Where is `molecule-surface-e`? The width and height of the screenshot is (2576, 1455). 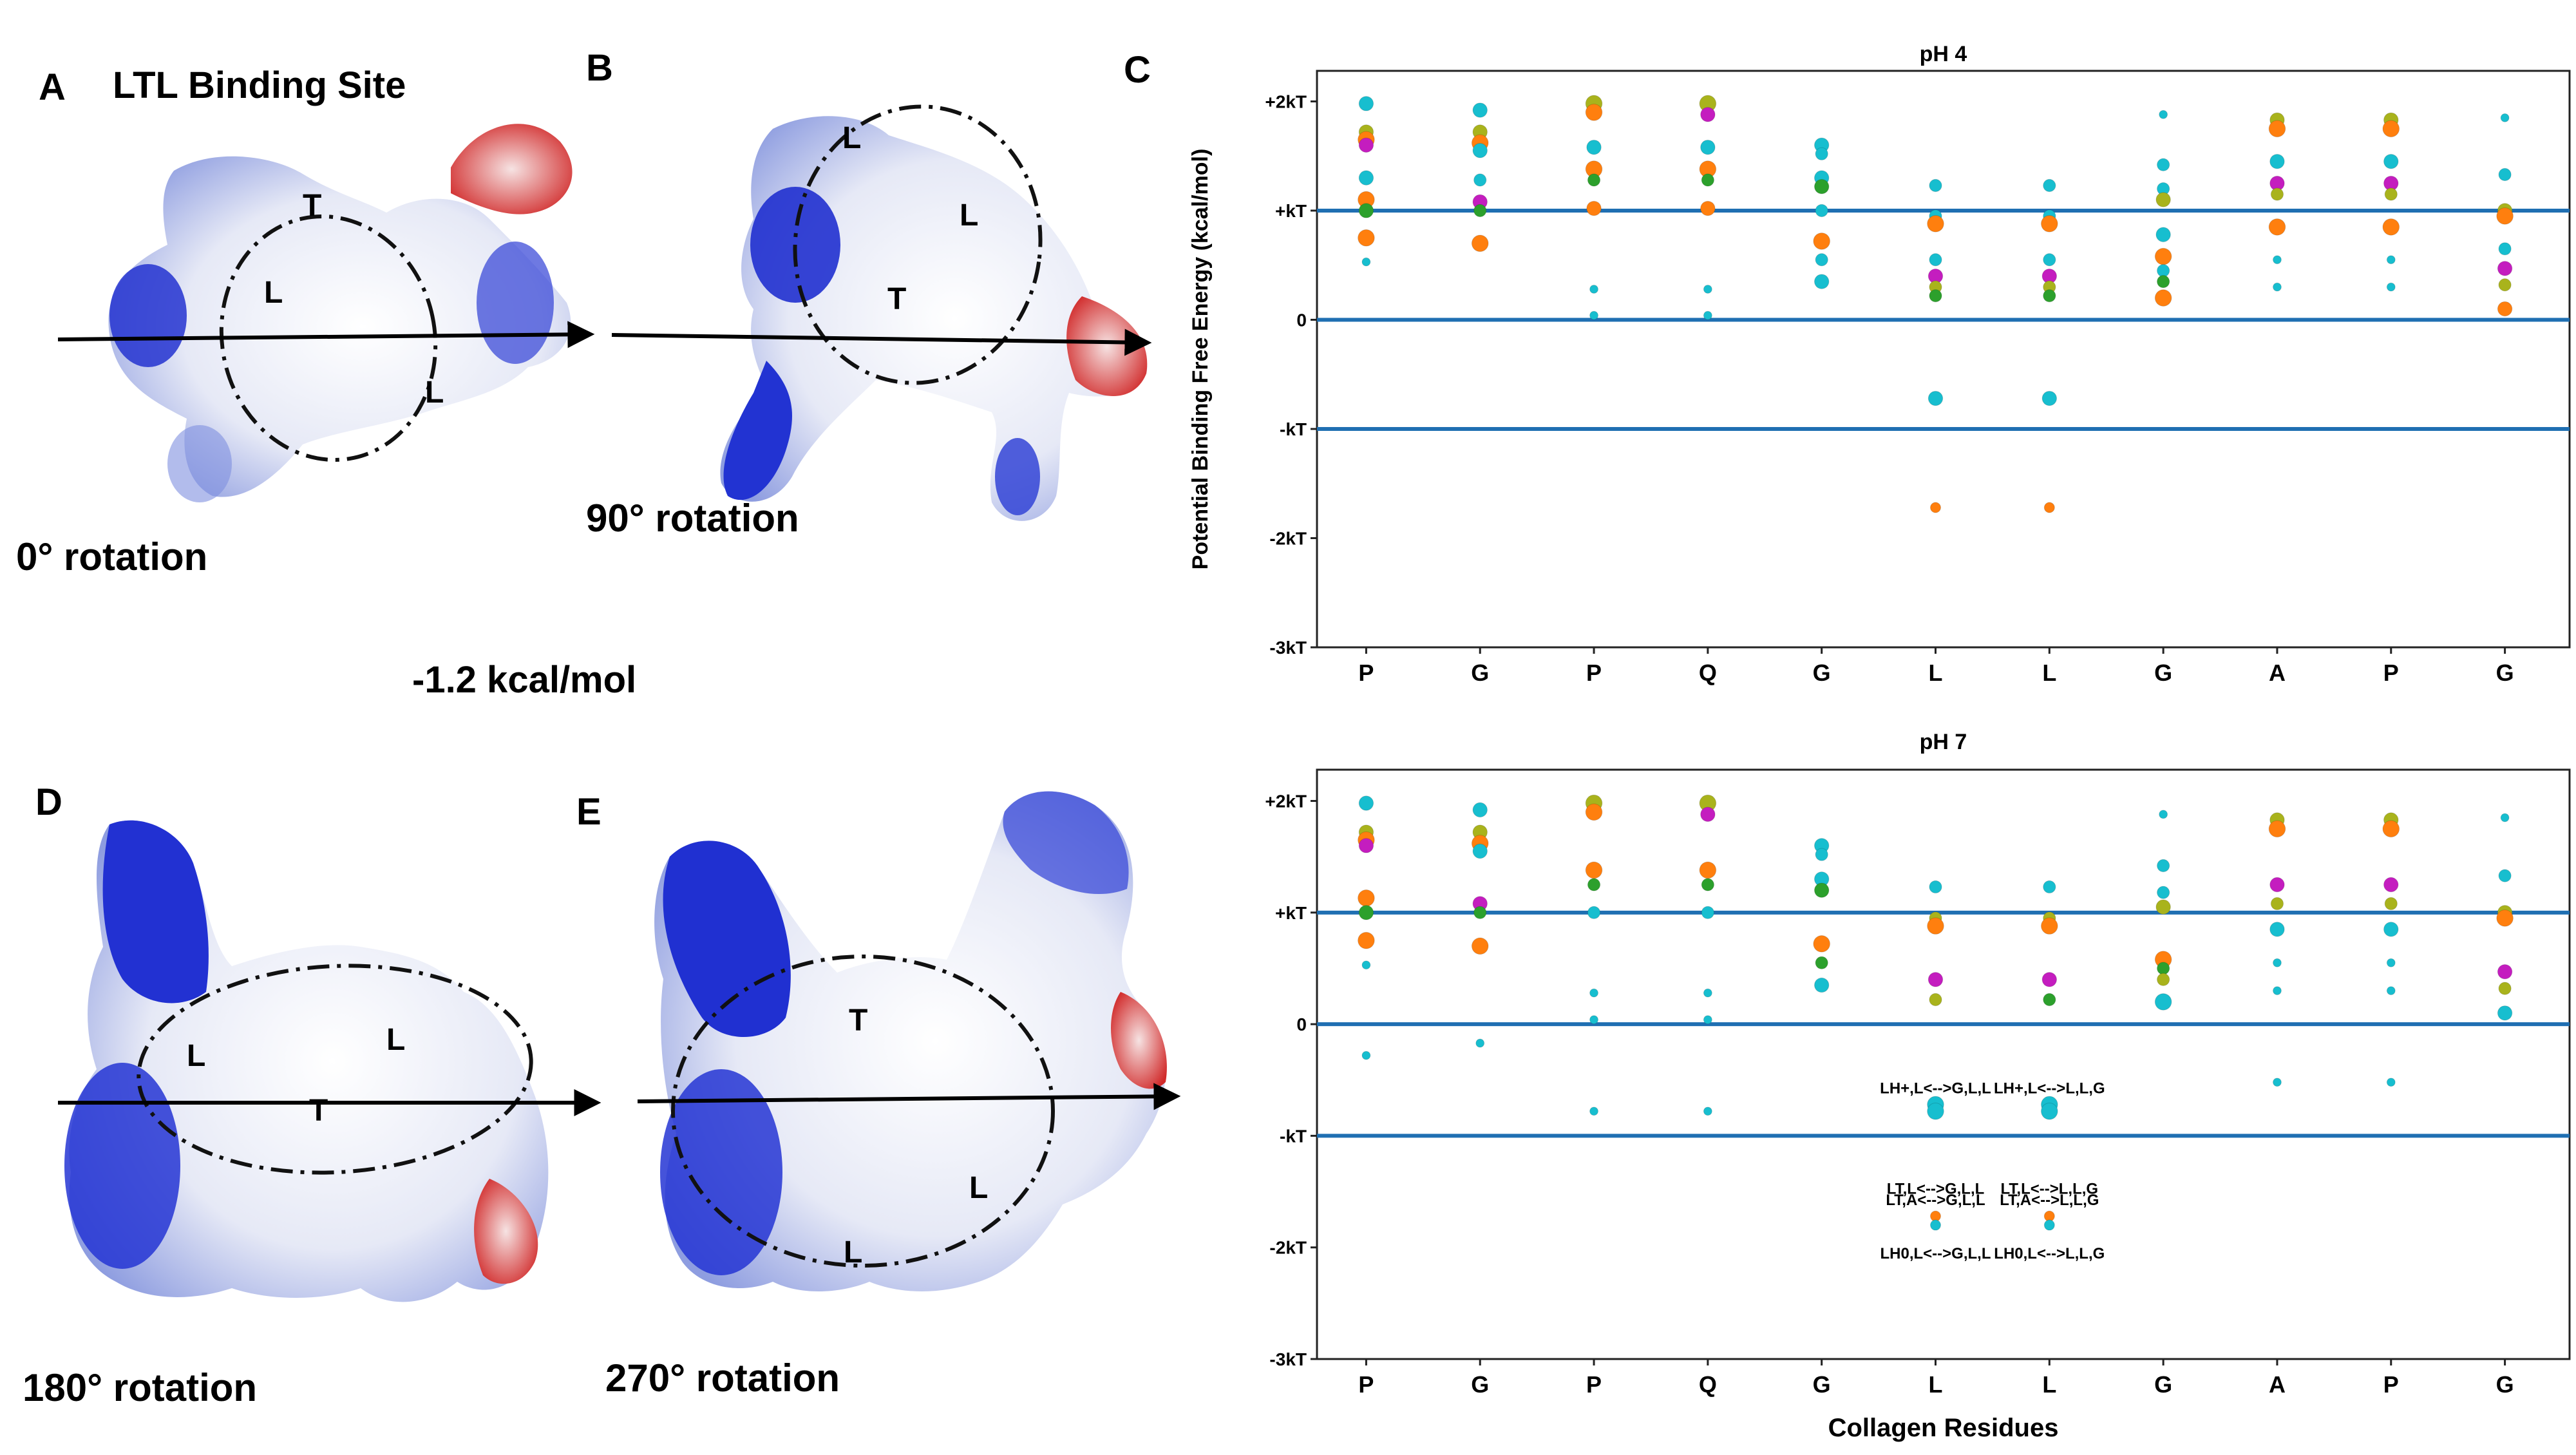 molecule-surface-e is located at coordinates (910, 1041).